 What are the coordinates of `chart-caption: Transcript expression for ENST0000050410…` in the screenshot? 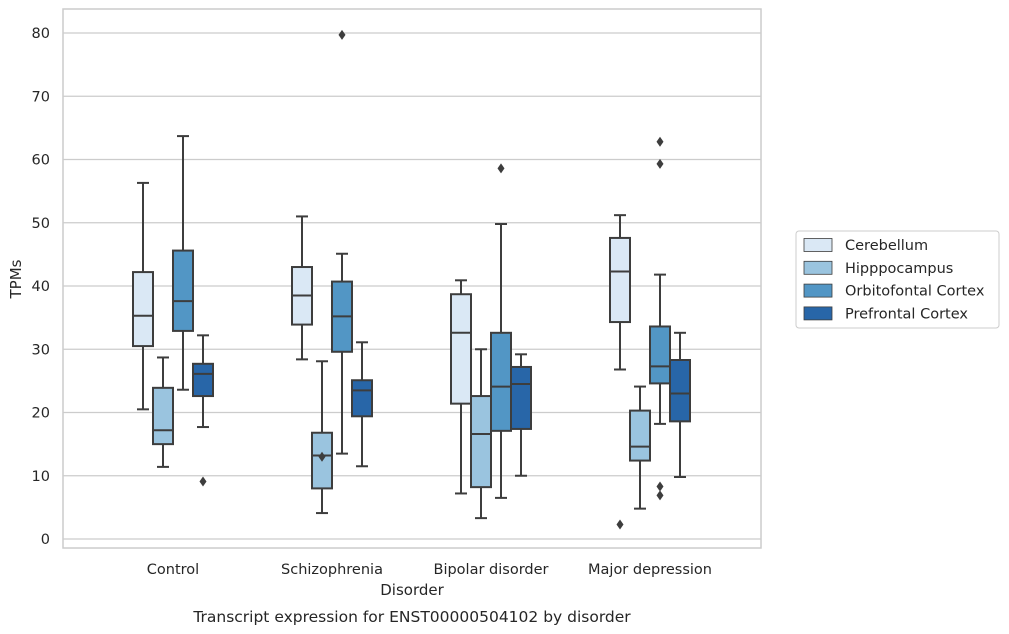 It's located at (411, 617).